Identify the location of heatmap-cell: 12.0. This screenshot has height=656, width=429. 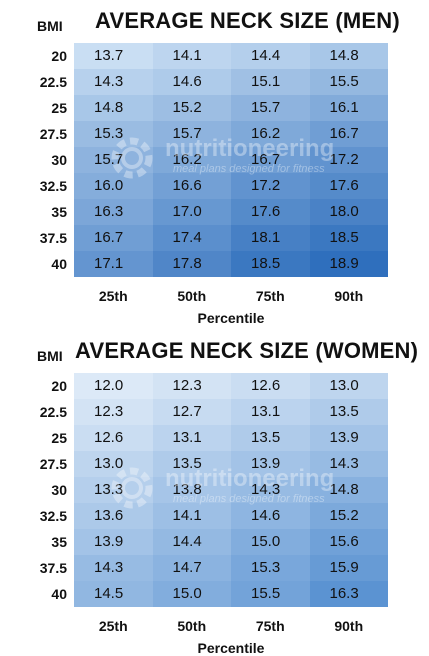
(113, 386).